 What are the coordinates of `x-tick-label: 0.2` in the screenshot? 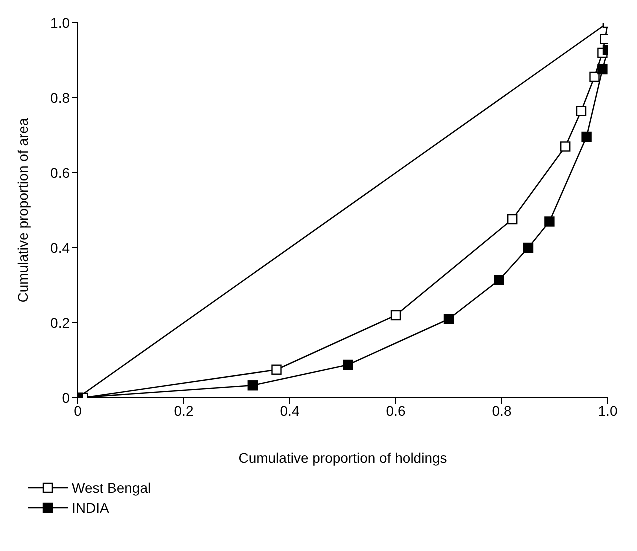 It's located at (184, 410).